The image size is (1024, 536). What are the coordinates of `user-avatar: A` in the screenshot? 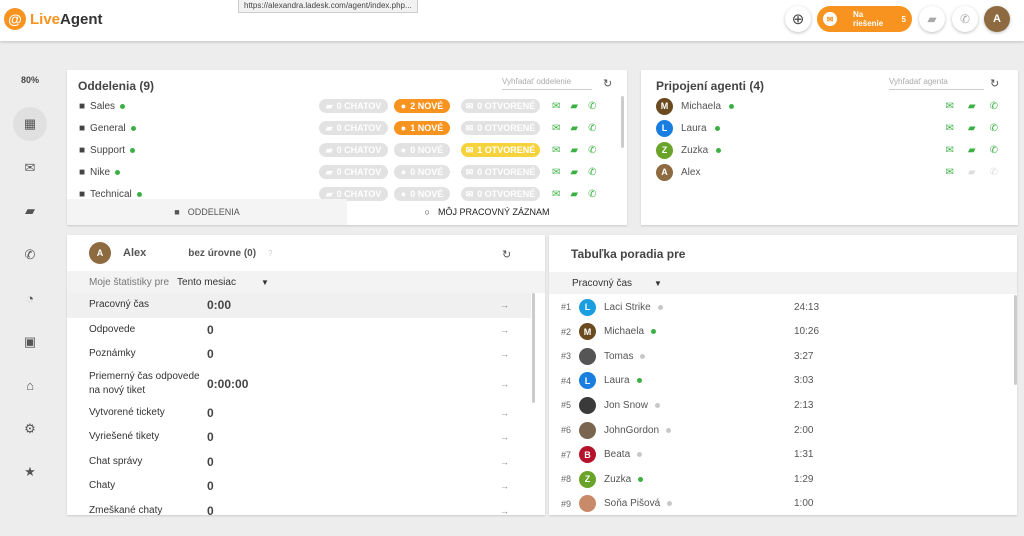 It's located at (997, 19).